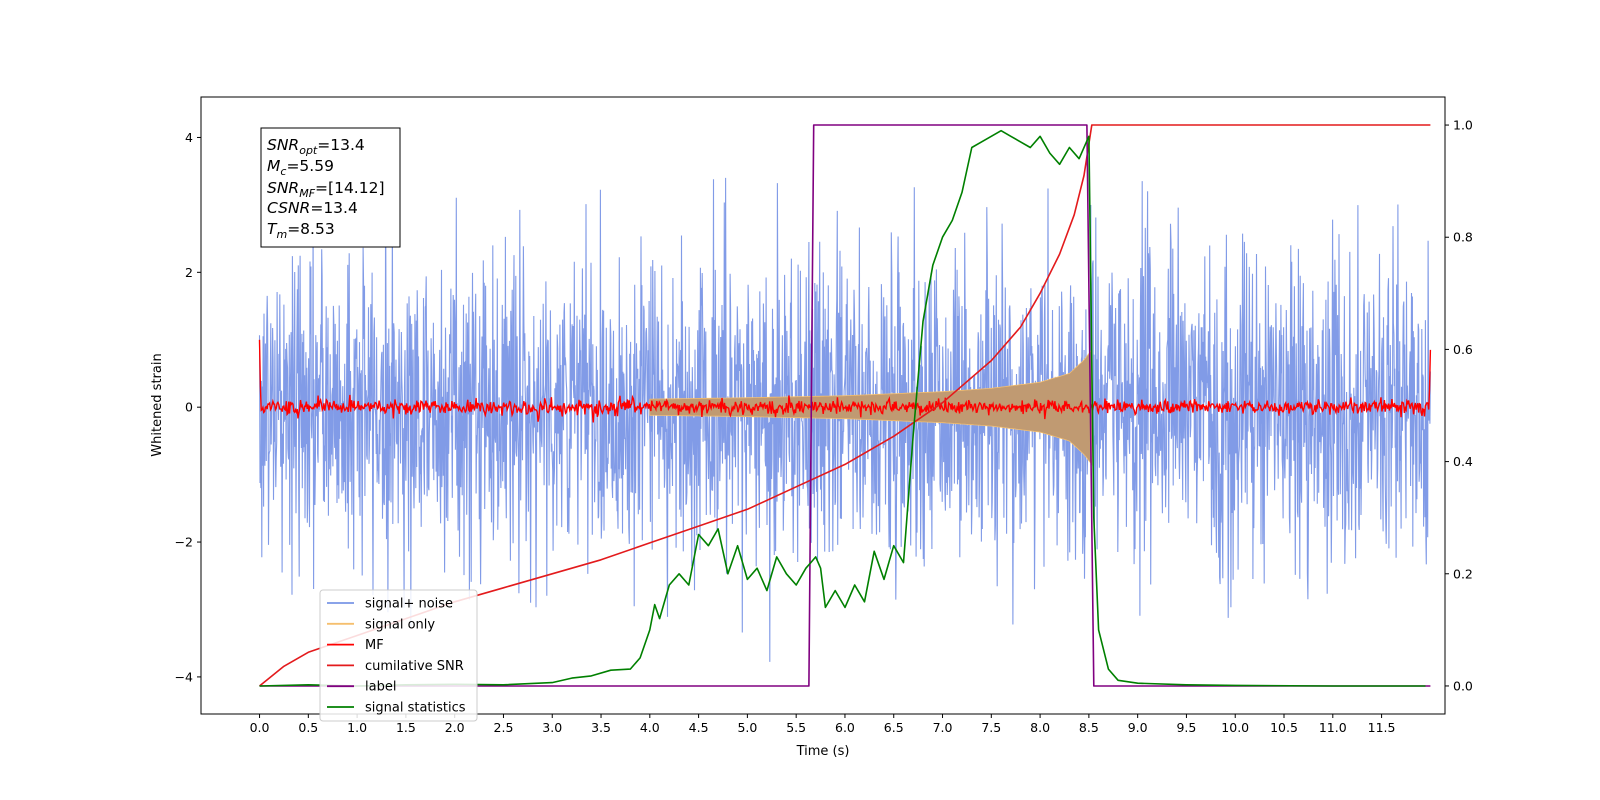 The image size is (1600, 800). Describe the element at coordinates (301, 230) in the screenshot. I see `info-tm: Tm=8.53` at that location.